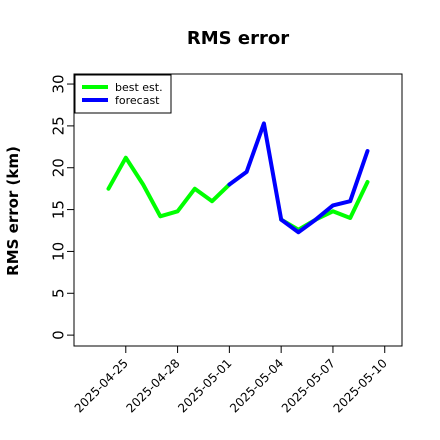  What do you see at coordinates (256, 385) in the screenshot?
I see `x-tick-label: 2025-05-04` at bounding box center [256, 385].